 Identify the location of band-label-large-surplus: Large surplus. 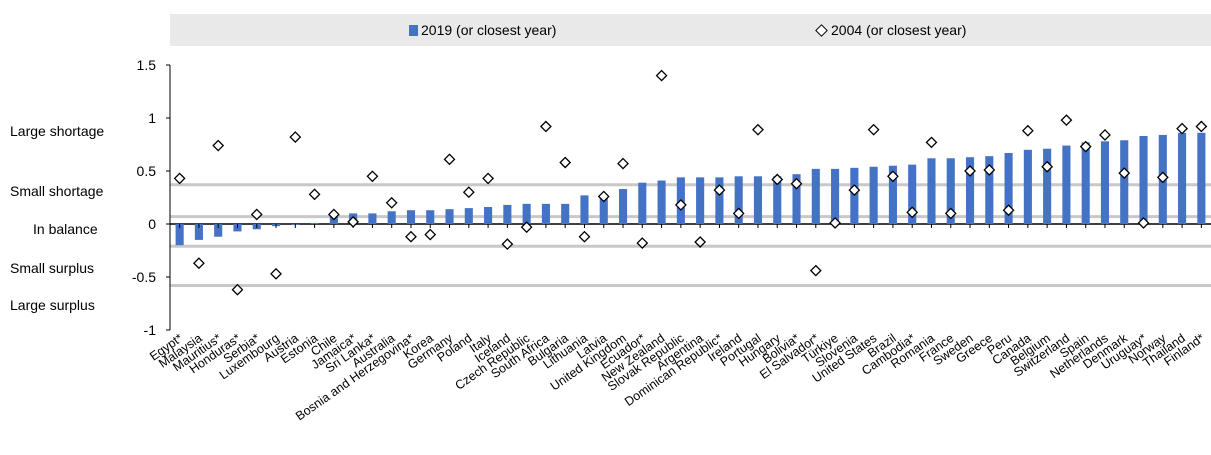
(52, 305).